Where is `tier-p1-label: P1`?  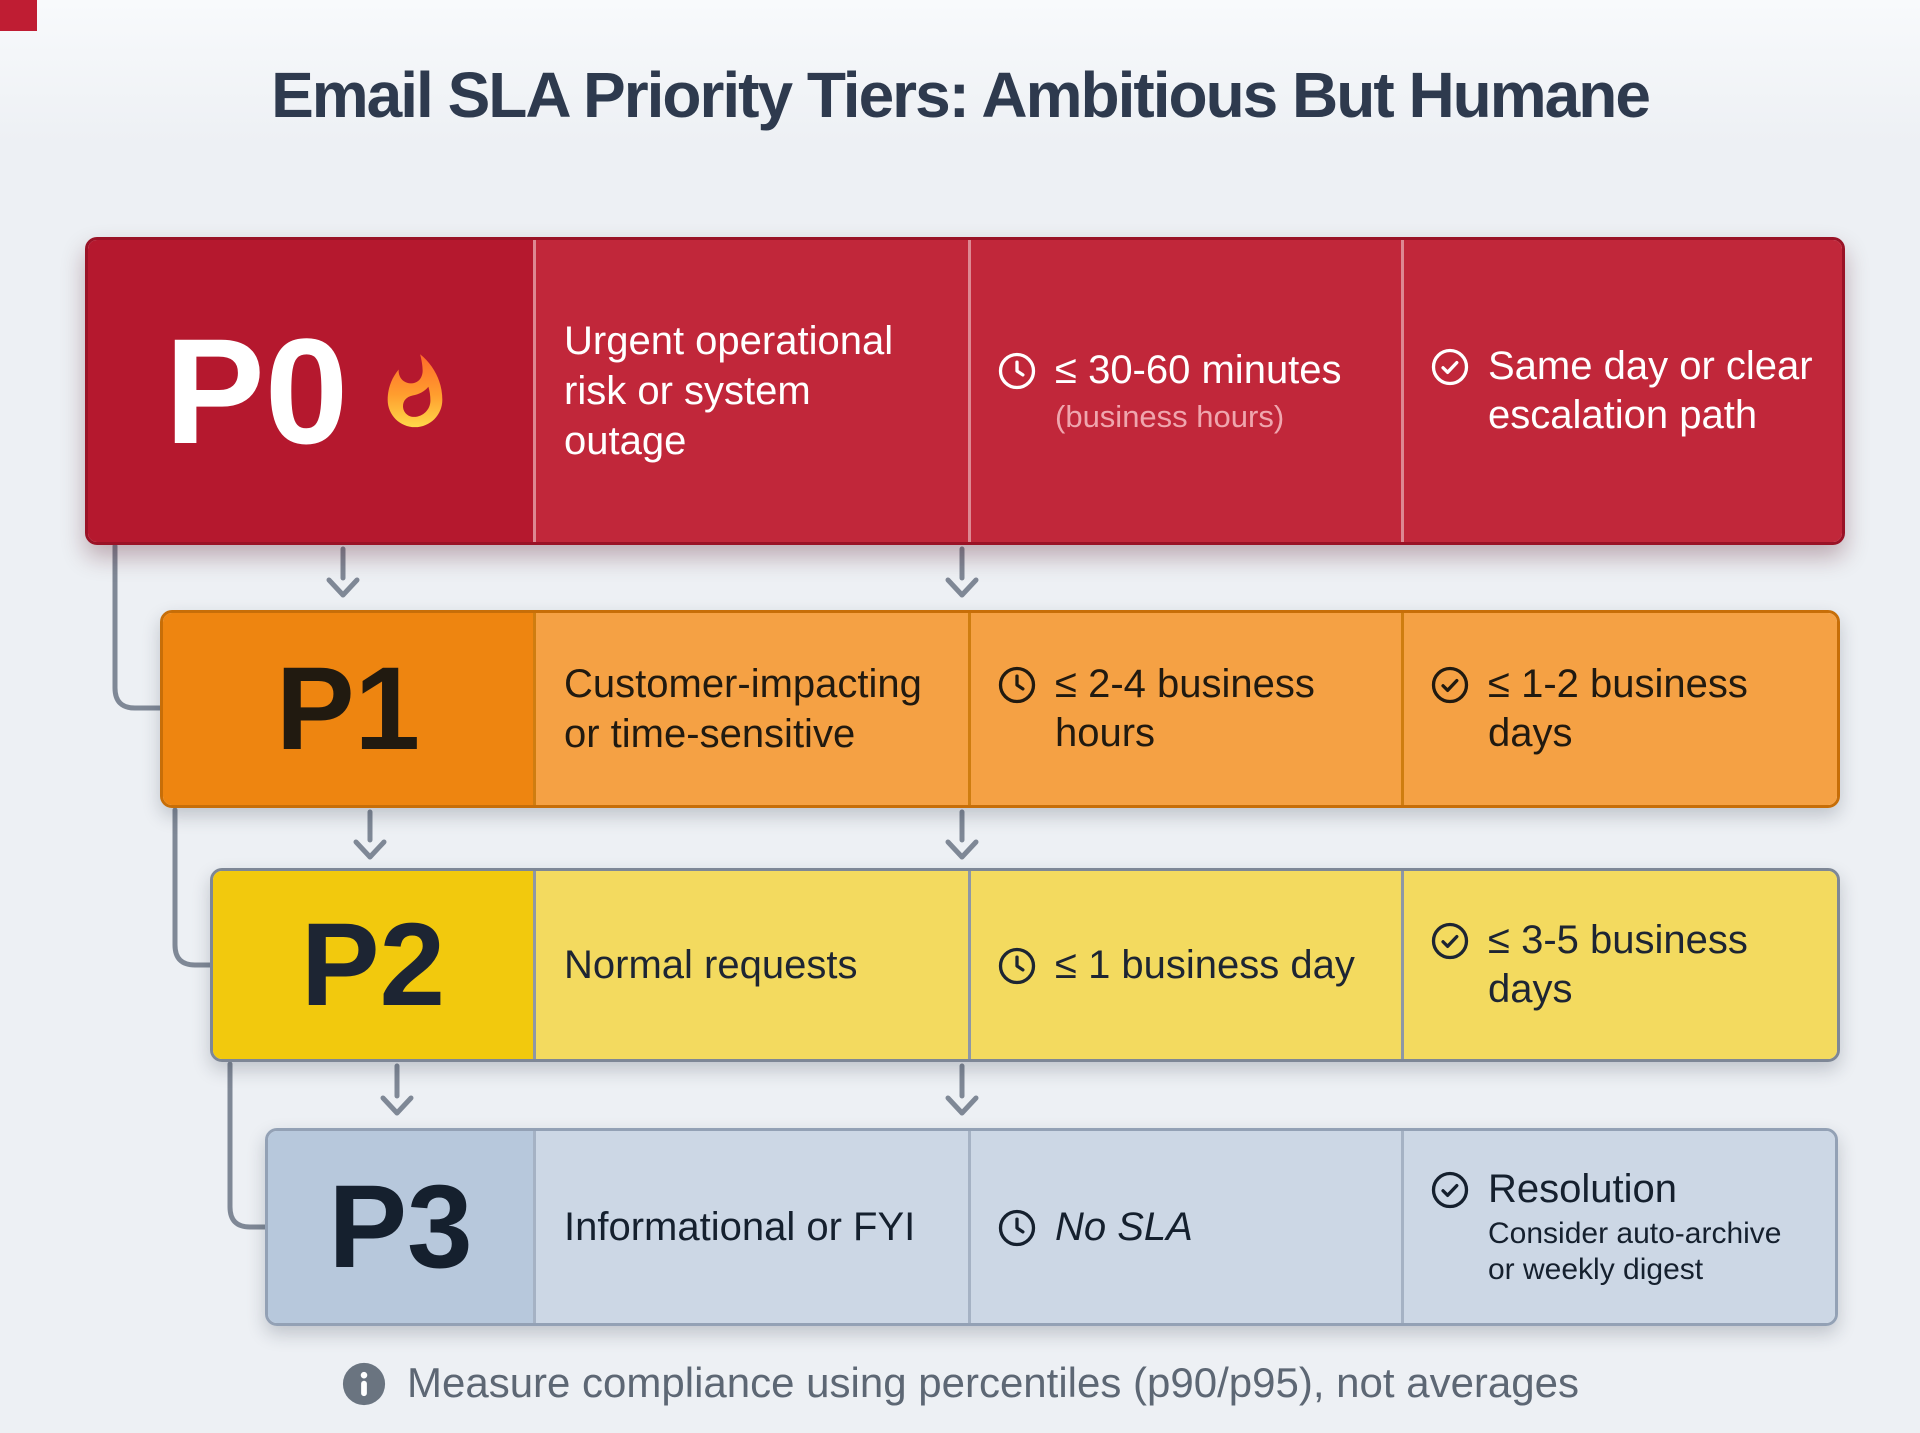
tier-p1-label: P1 is located at coordinates (348, 709).